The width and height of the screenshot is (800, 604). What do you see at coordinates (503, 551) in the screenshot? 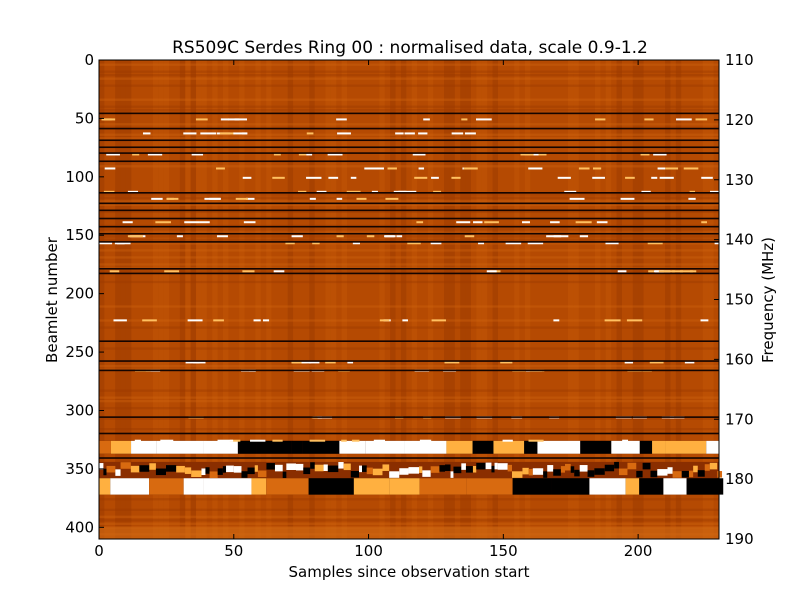
I see `x-tick-label: 150` at bounding box center [503, 551].